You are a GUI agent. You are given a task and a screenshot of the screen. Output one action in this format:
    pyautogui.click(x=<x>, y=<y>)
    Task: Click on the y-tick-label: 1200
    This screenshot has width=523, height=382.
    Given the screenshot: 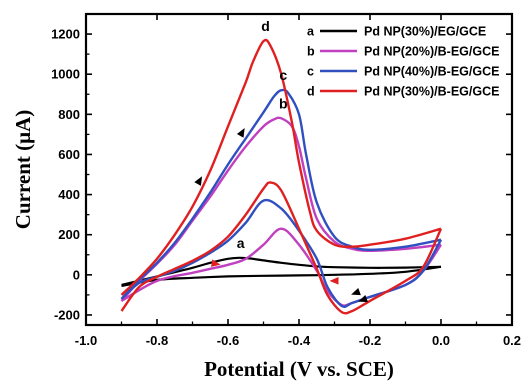 What is the action you would take?
    pyautogui.click(x=65, y=34)
    